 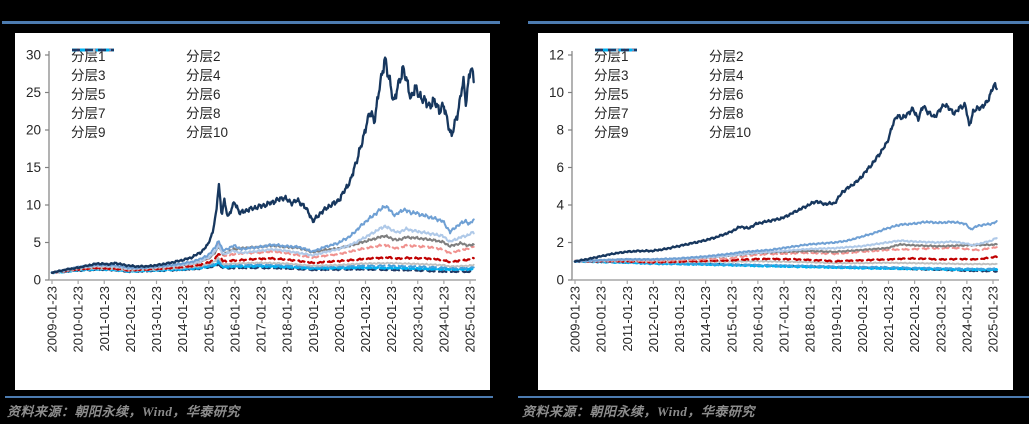 I want to click on bottom-rule-right, so click(x=773, y=397).